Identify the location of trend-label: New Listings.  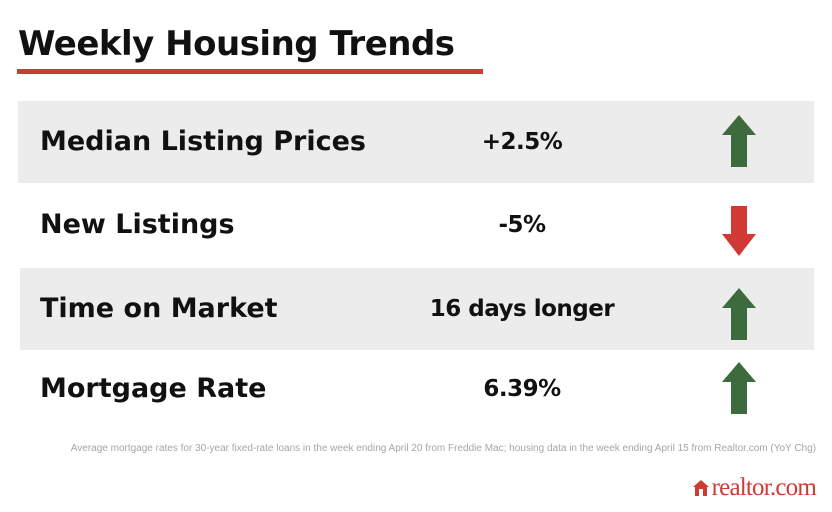
(137, 224).